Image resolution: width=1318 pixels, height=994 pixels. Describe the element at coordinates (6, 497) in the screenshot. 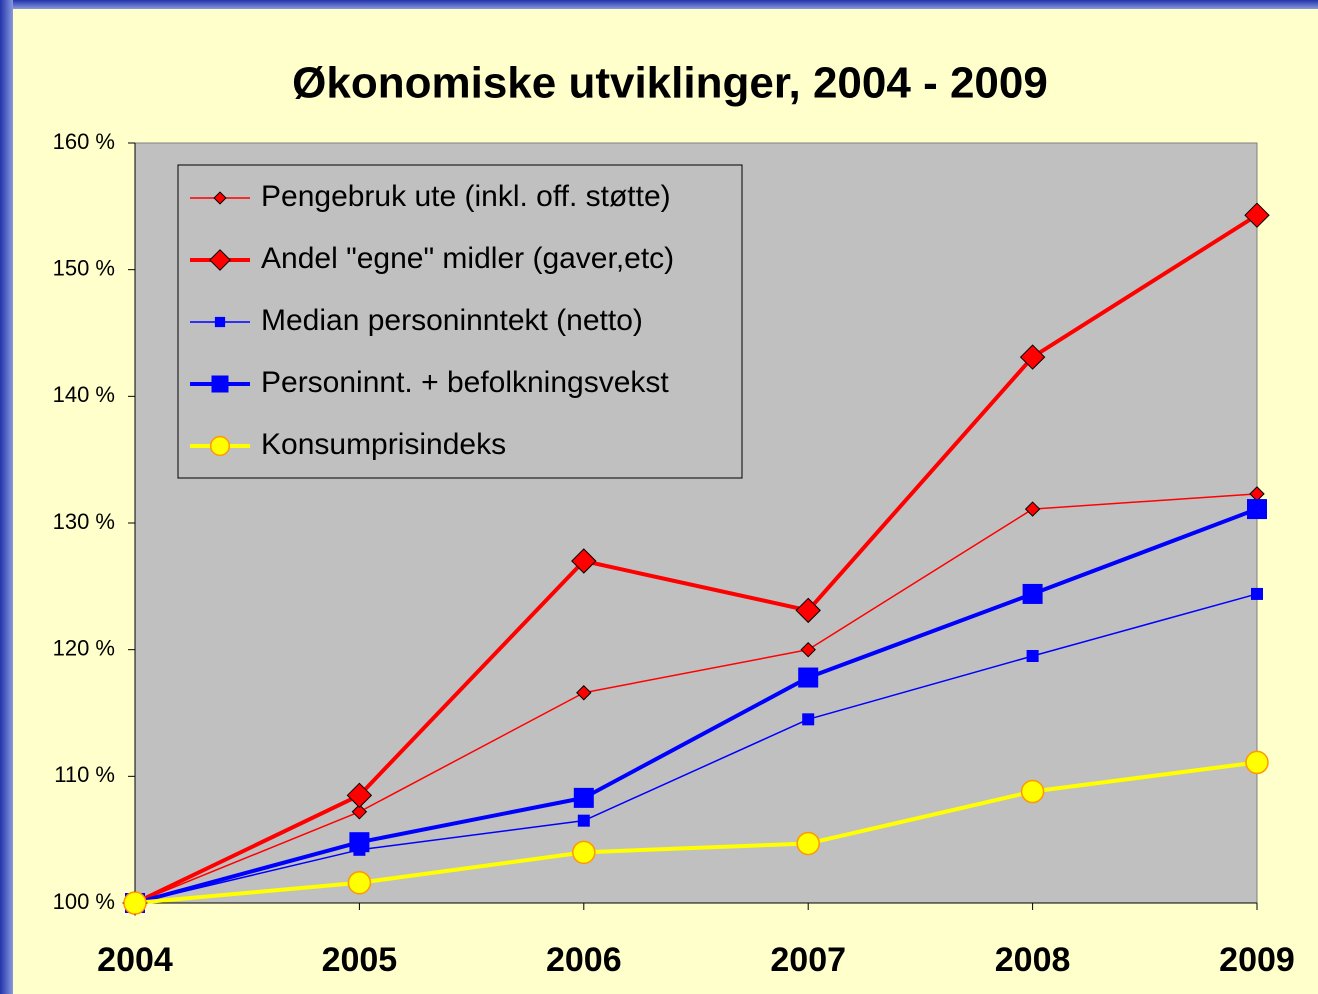

I see `left-border` at that location.